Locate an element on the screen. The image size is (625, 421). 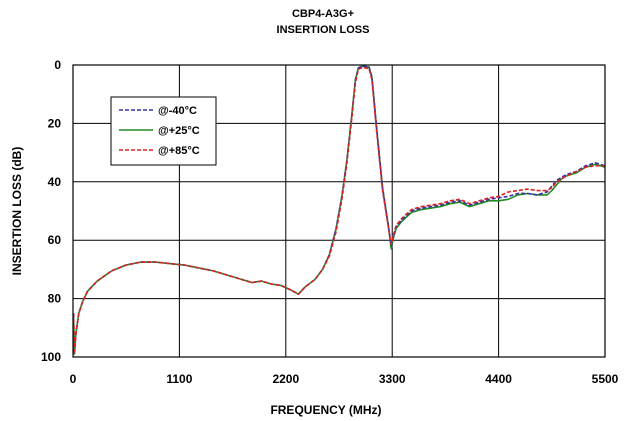
x-tick-label-3: 3300 is located at coordinates (392, 379).